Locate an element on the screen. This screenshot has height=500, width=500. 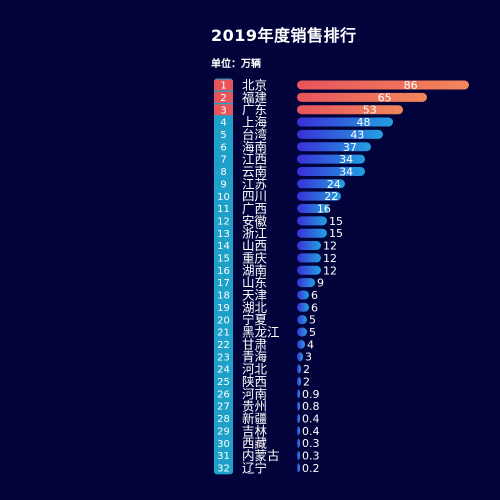
category-label: 江苏 is located at coordinates (254, 183).